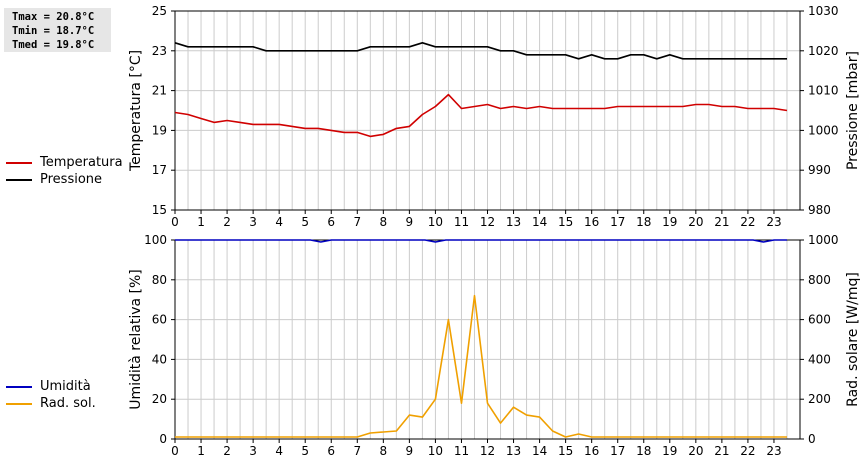  What do you see at coordinates (159, 51) in the screenshot?
I see `y-tick-label: 23` at bounding box center [159, 51].